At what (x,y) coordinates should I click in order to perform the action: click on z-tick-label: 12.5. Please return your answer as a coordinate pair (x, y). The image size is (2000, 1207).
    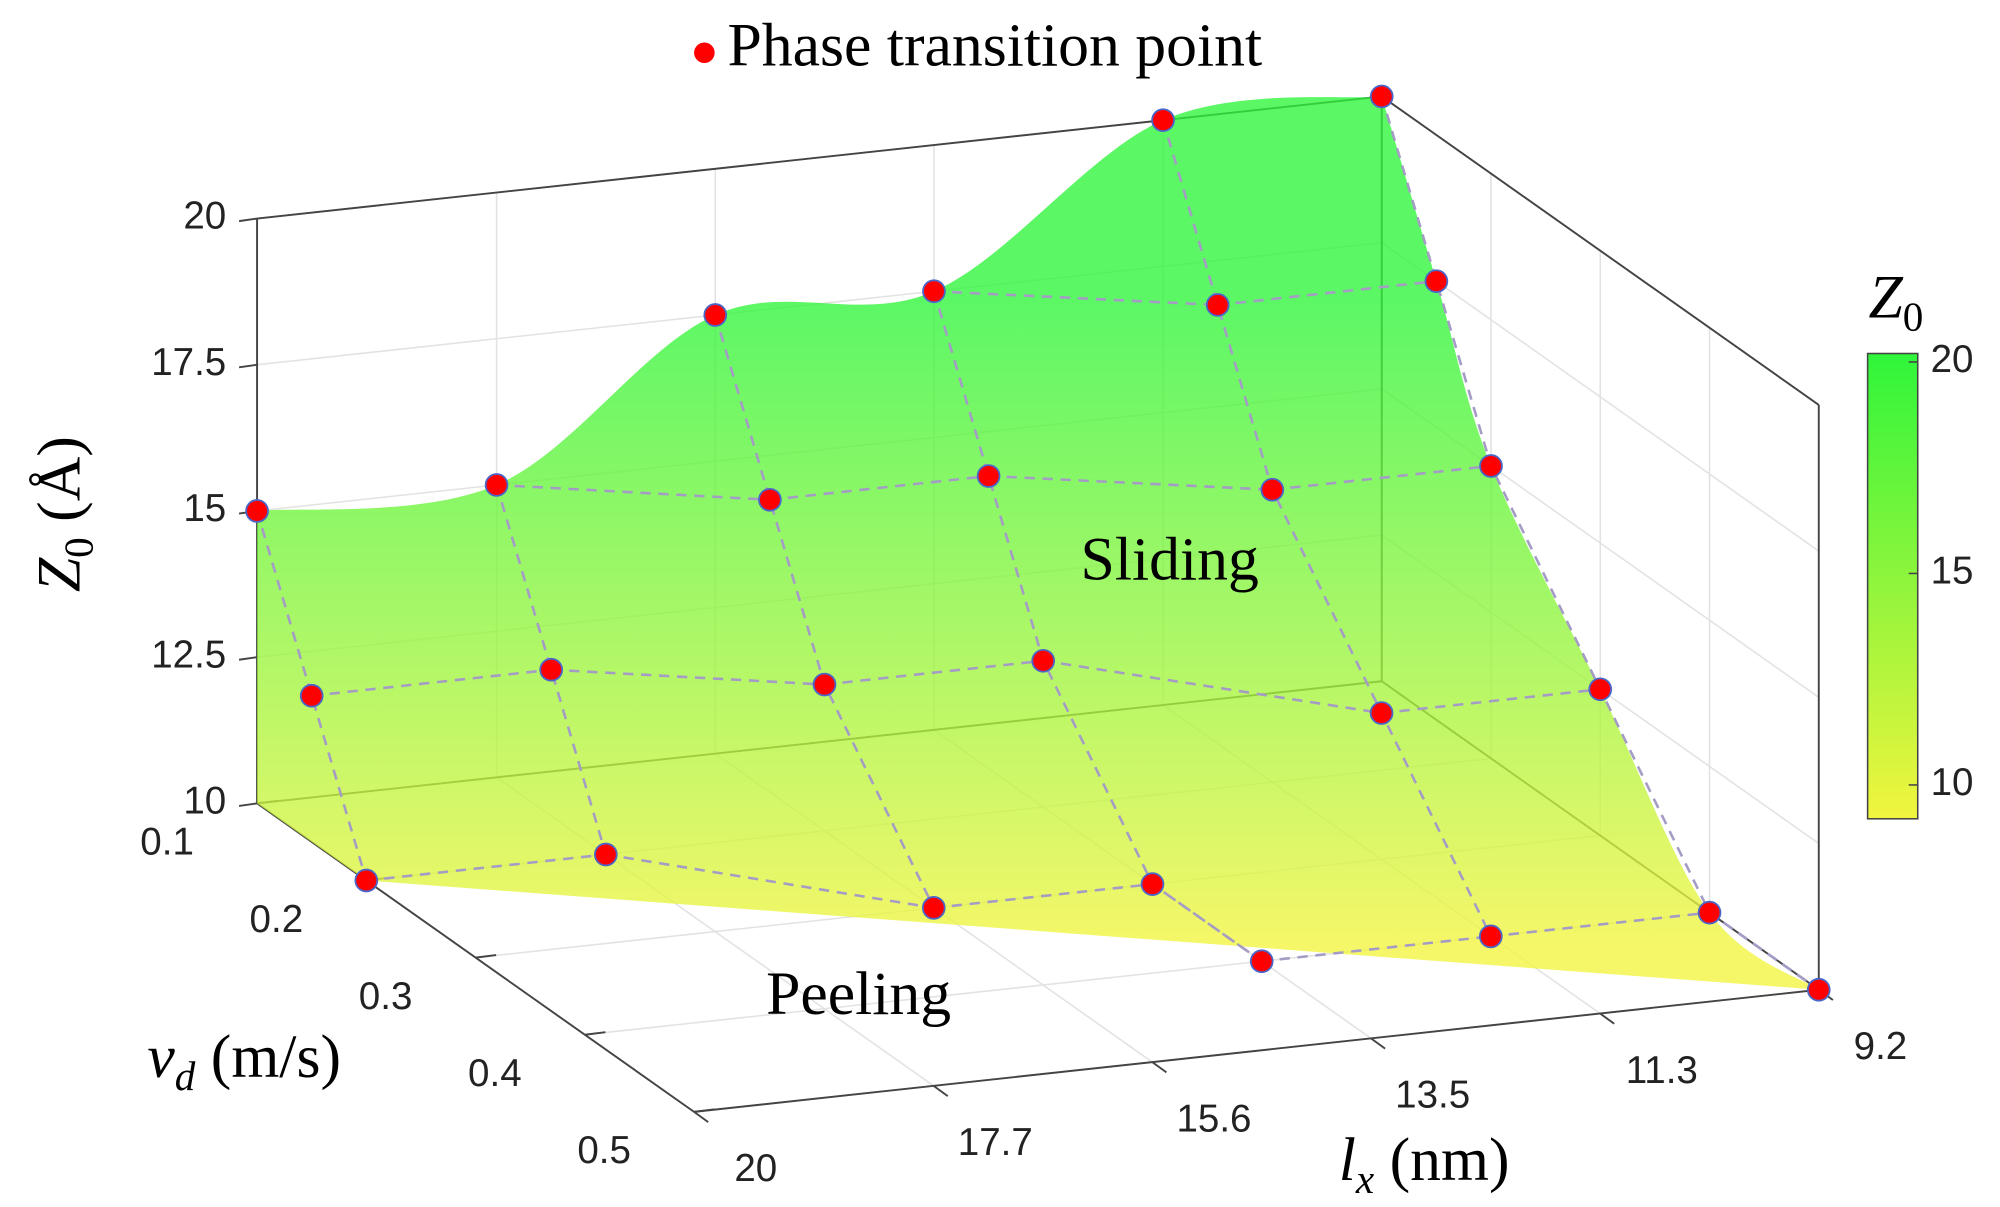
    Looking at the image, I should click on (188, 654).